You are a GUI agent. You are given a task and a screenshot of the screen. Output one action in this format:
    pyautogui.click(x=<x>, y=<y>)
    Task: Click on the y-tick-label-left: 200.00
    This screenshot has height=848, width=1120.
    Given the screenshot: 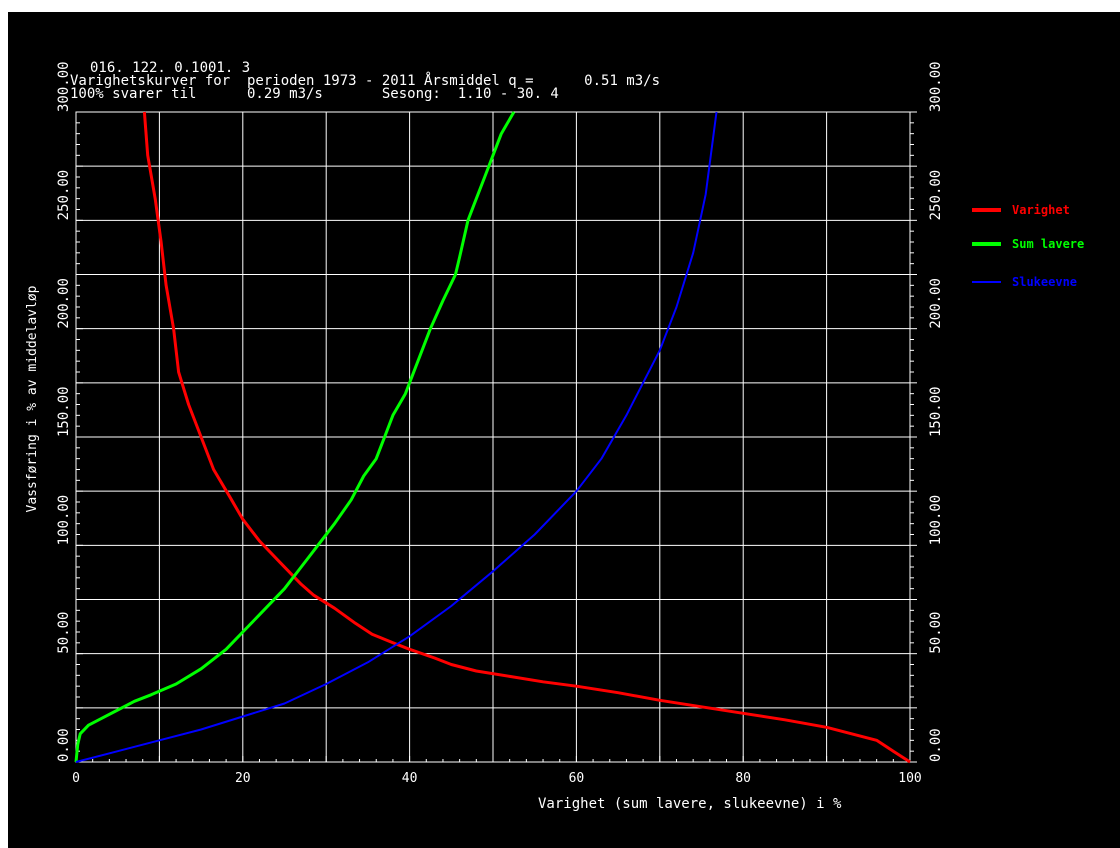 What is the action you would take?
    pyautogui.click(x=64, y=303)
    